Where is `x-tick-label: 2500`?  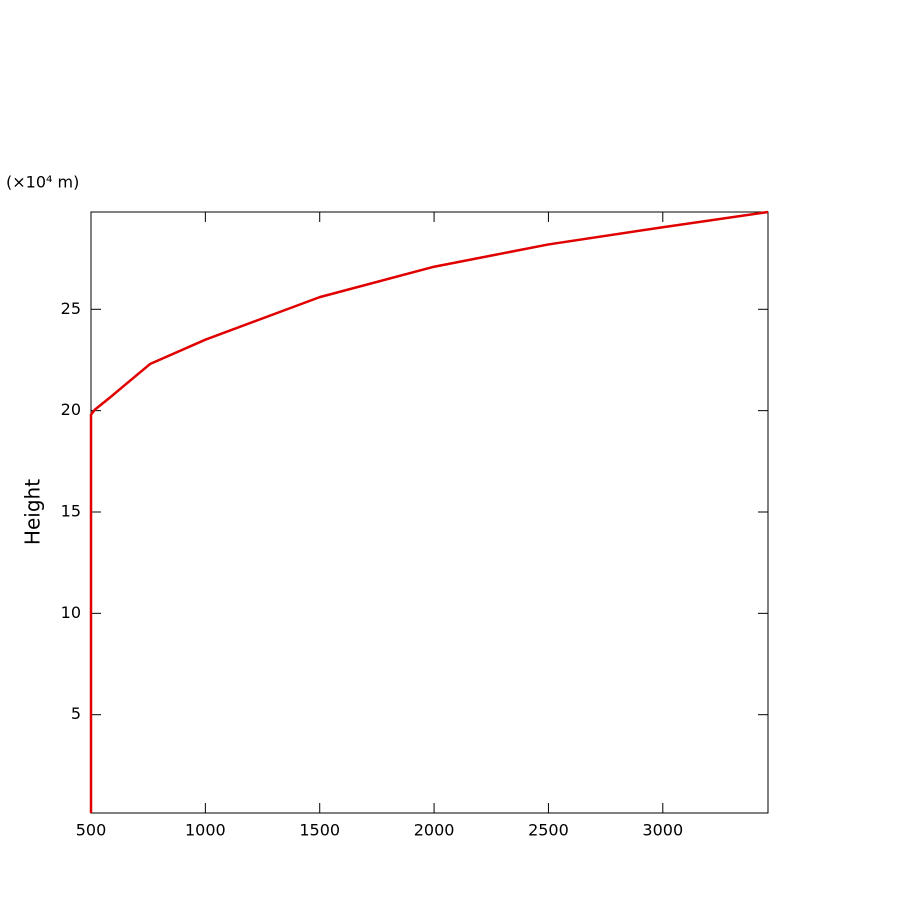 x-tick-label: 2500 is located at coordinates (548, 830).